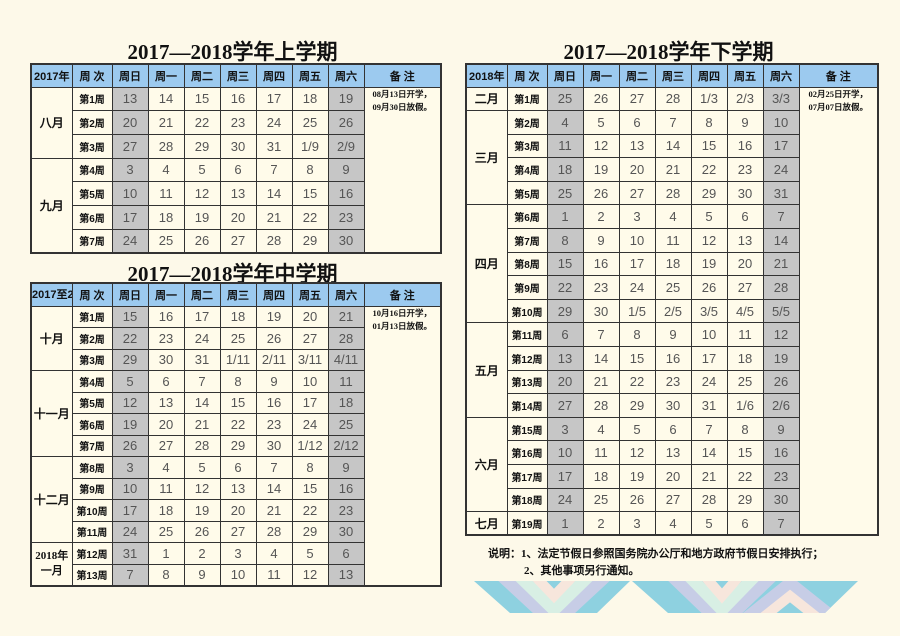  I want to click on footnote-line1: 说明：1、法定节假日参照国务院办公厅和地方政府节假日安排执行；, so click(656, 554).